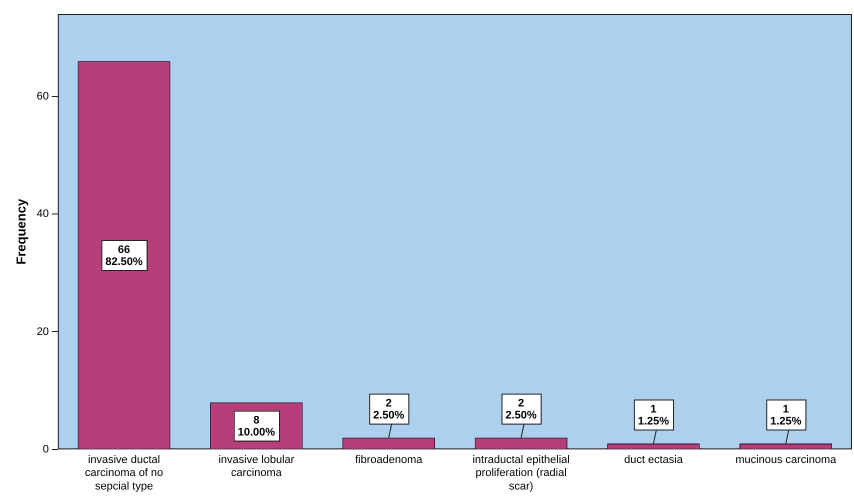  I want to click on y-tick-label: 40, so click(42, 214).